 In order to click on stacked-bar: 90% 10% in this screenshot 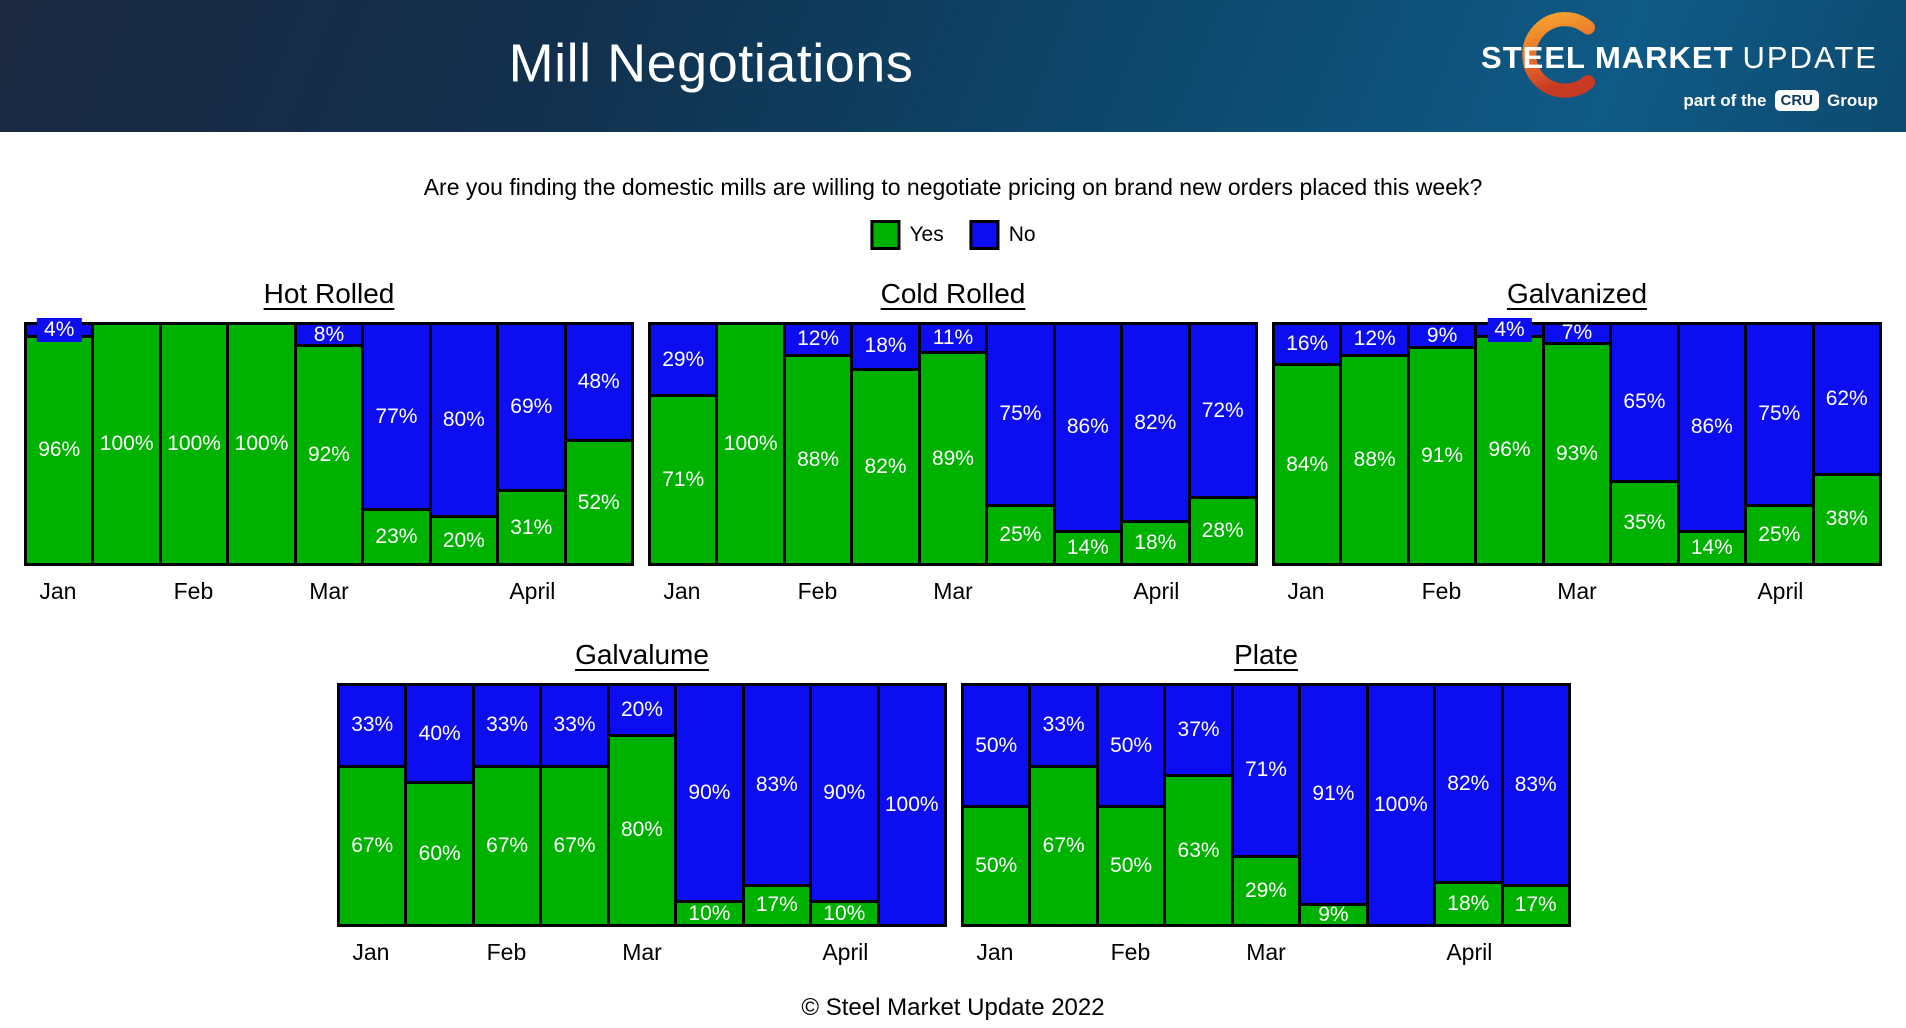, I will do `click(711, 805)`.